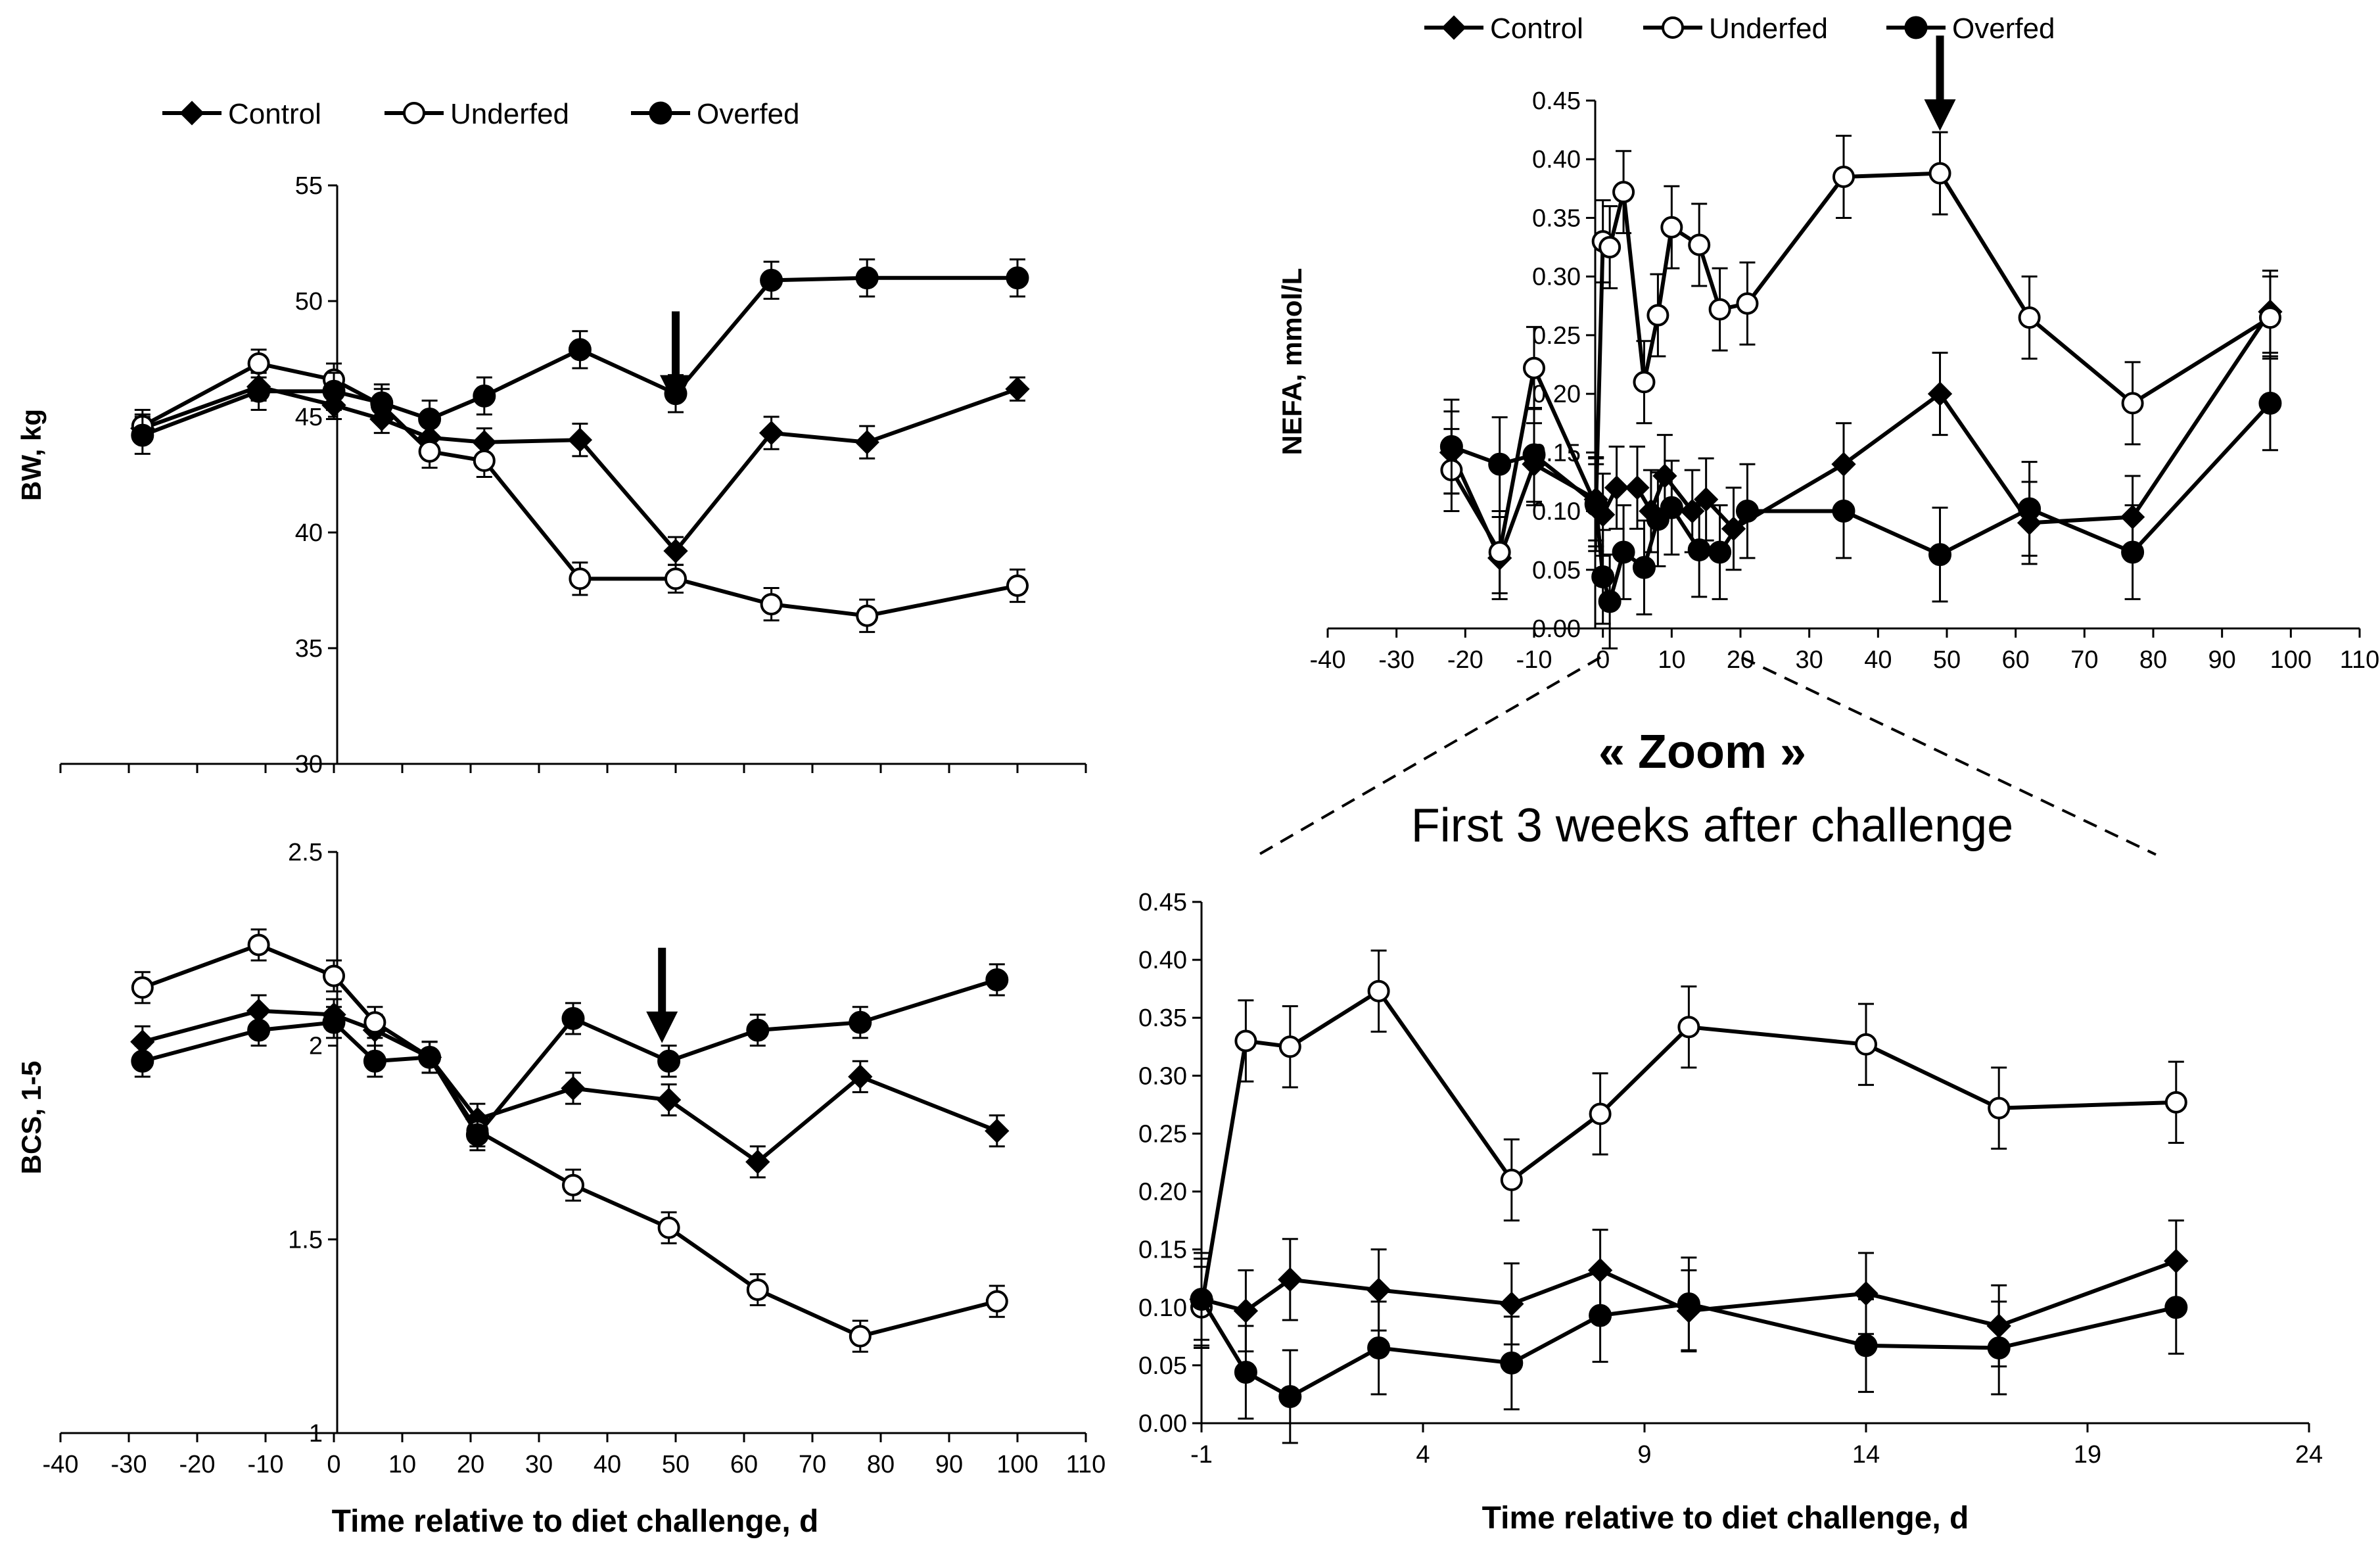  I want to click on bcs-x-tick-label: 30, so click(539, 1465).